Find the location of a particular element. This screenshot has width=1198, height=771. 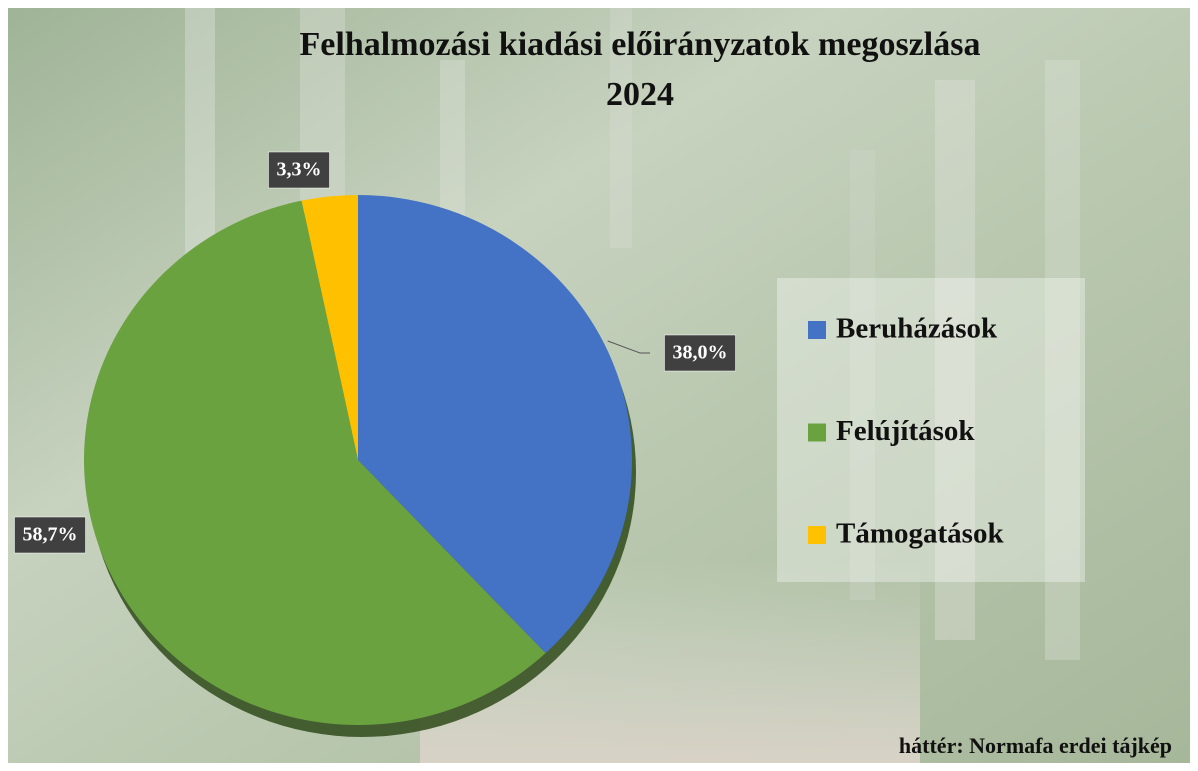

data-label: 38,0% is located at coordinates (700, 353).